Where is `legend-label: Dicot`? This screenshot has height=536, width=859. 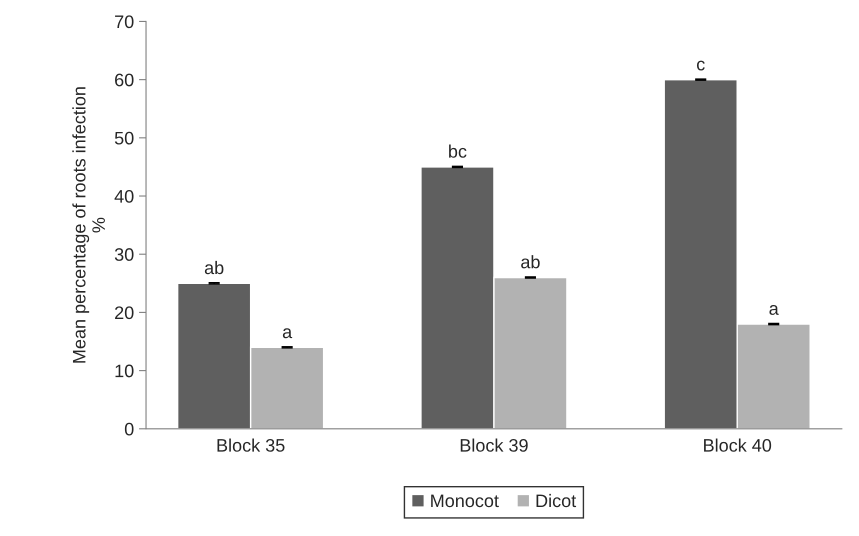 legend-label: Dicot is located at coordinates (556, 501).